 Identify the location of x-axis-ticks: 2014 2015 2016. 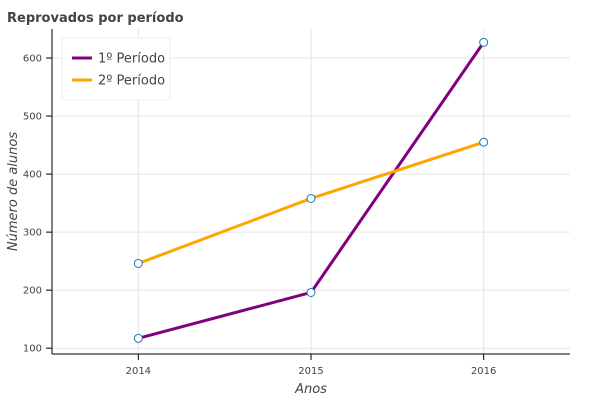
(311, 365).